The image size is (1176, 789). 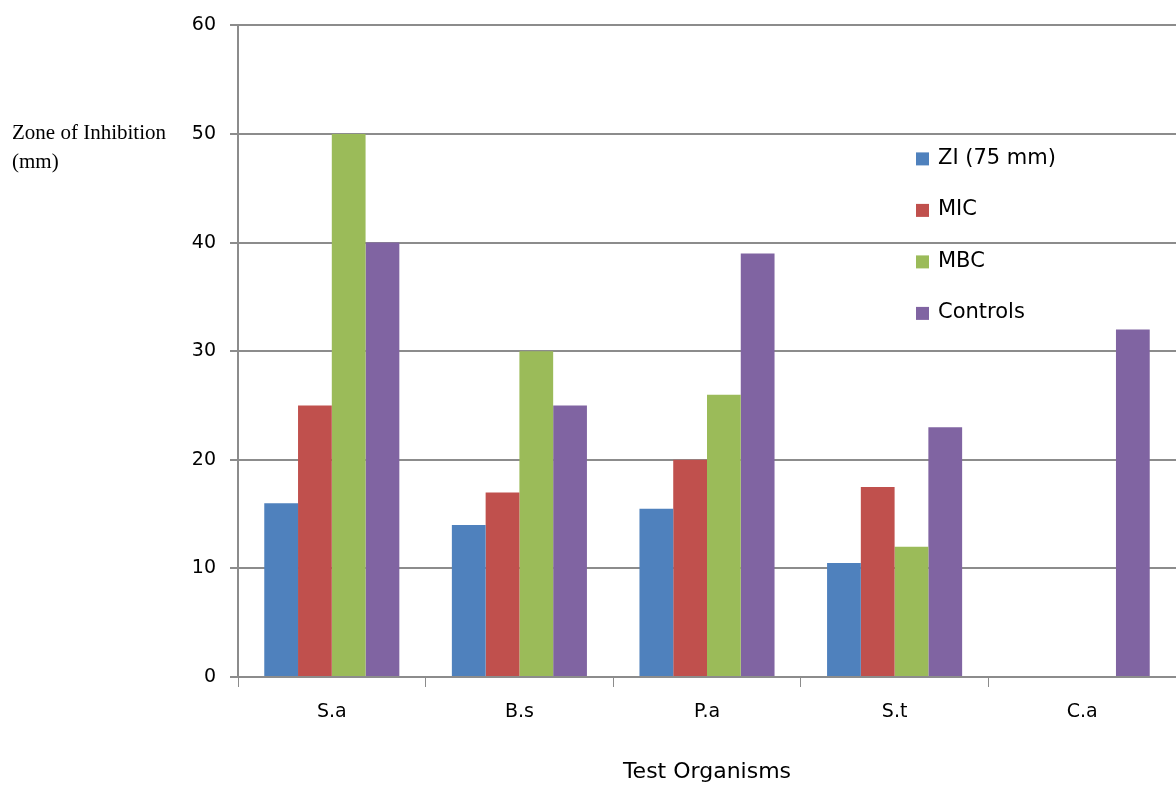 What do you see at coordinates (209, 674) in the screenshot?
I see `y-tick-label: 0` at bounding box center [209, 674].